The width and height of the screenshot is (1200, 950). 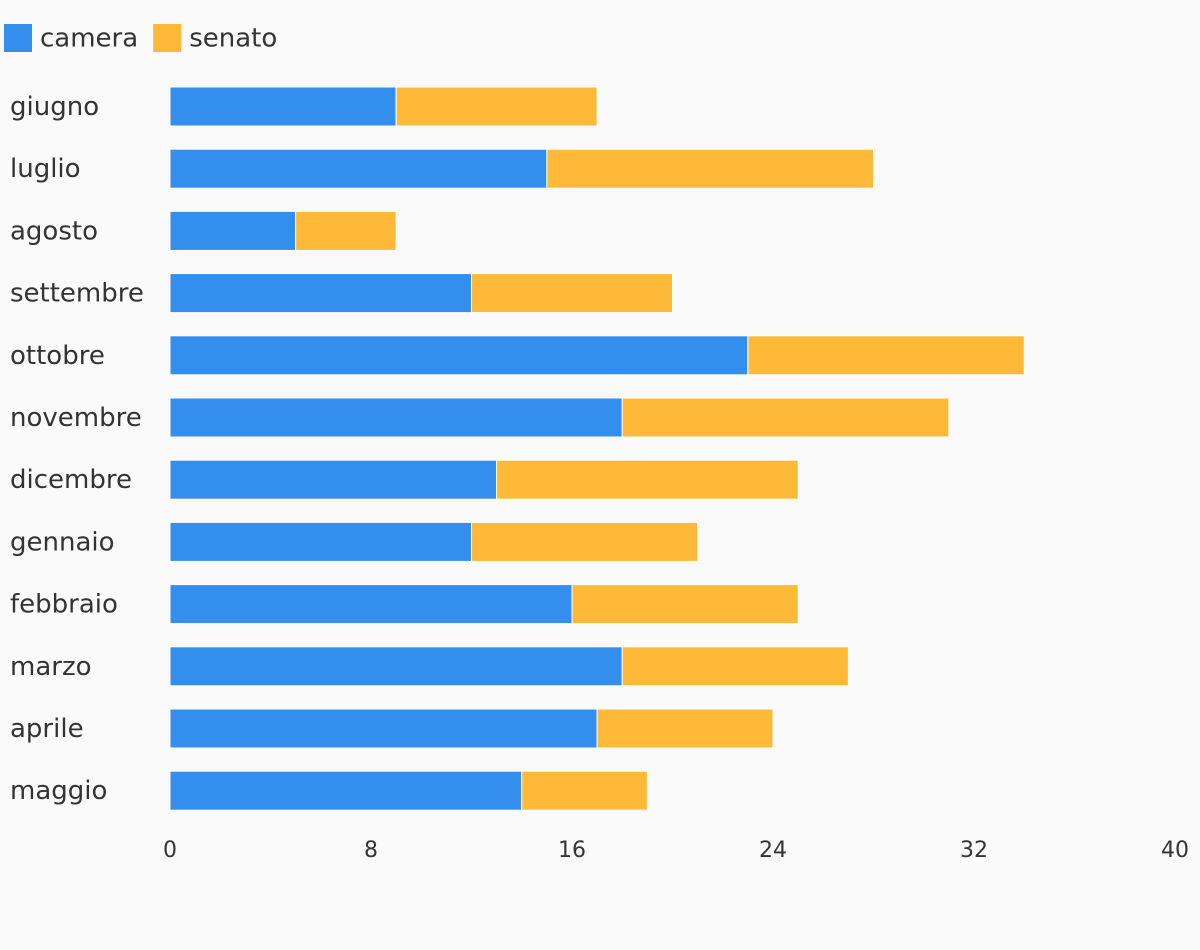 What do you see at coordinates (51, 667) in the screenshot?
I see `category-label: marzo` at bounding box center [51, 667].